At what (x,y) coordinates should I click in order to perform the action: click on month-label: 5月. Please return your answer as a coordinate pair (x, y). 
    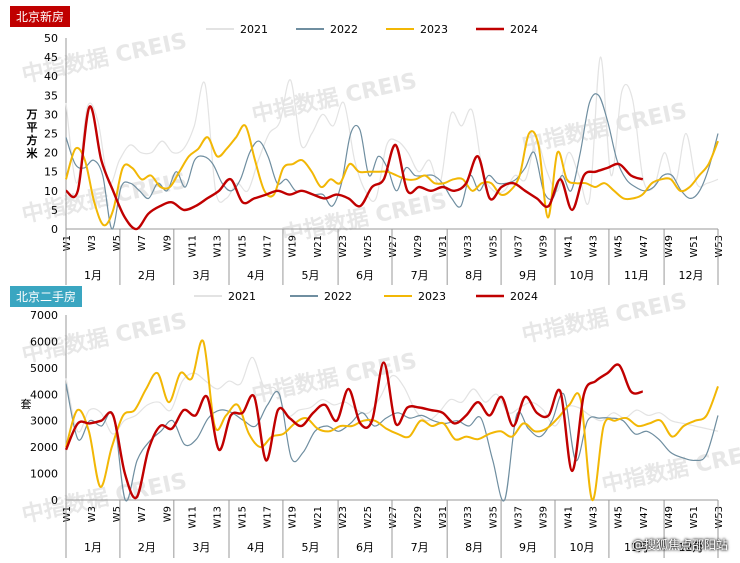
    Looking at the image, I should click on (311, 275).